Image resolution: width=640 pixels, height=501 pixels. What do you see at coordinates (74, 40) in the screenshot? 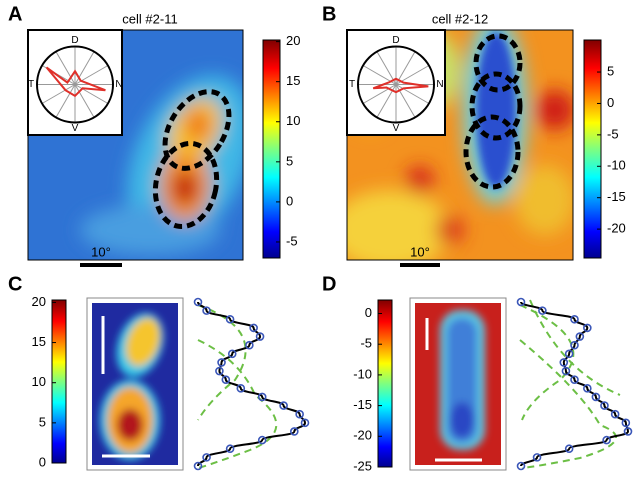
I see `polar-label: D` at bounding box center [74, 40].